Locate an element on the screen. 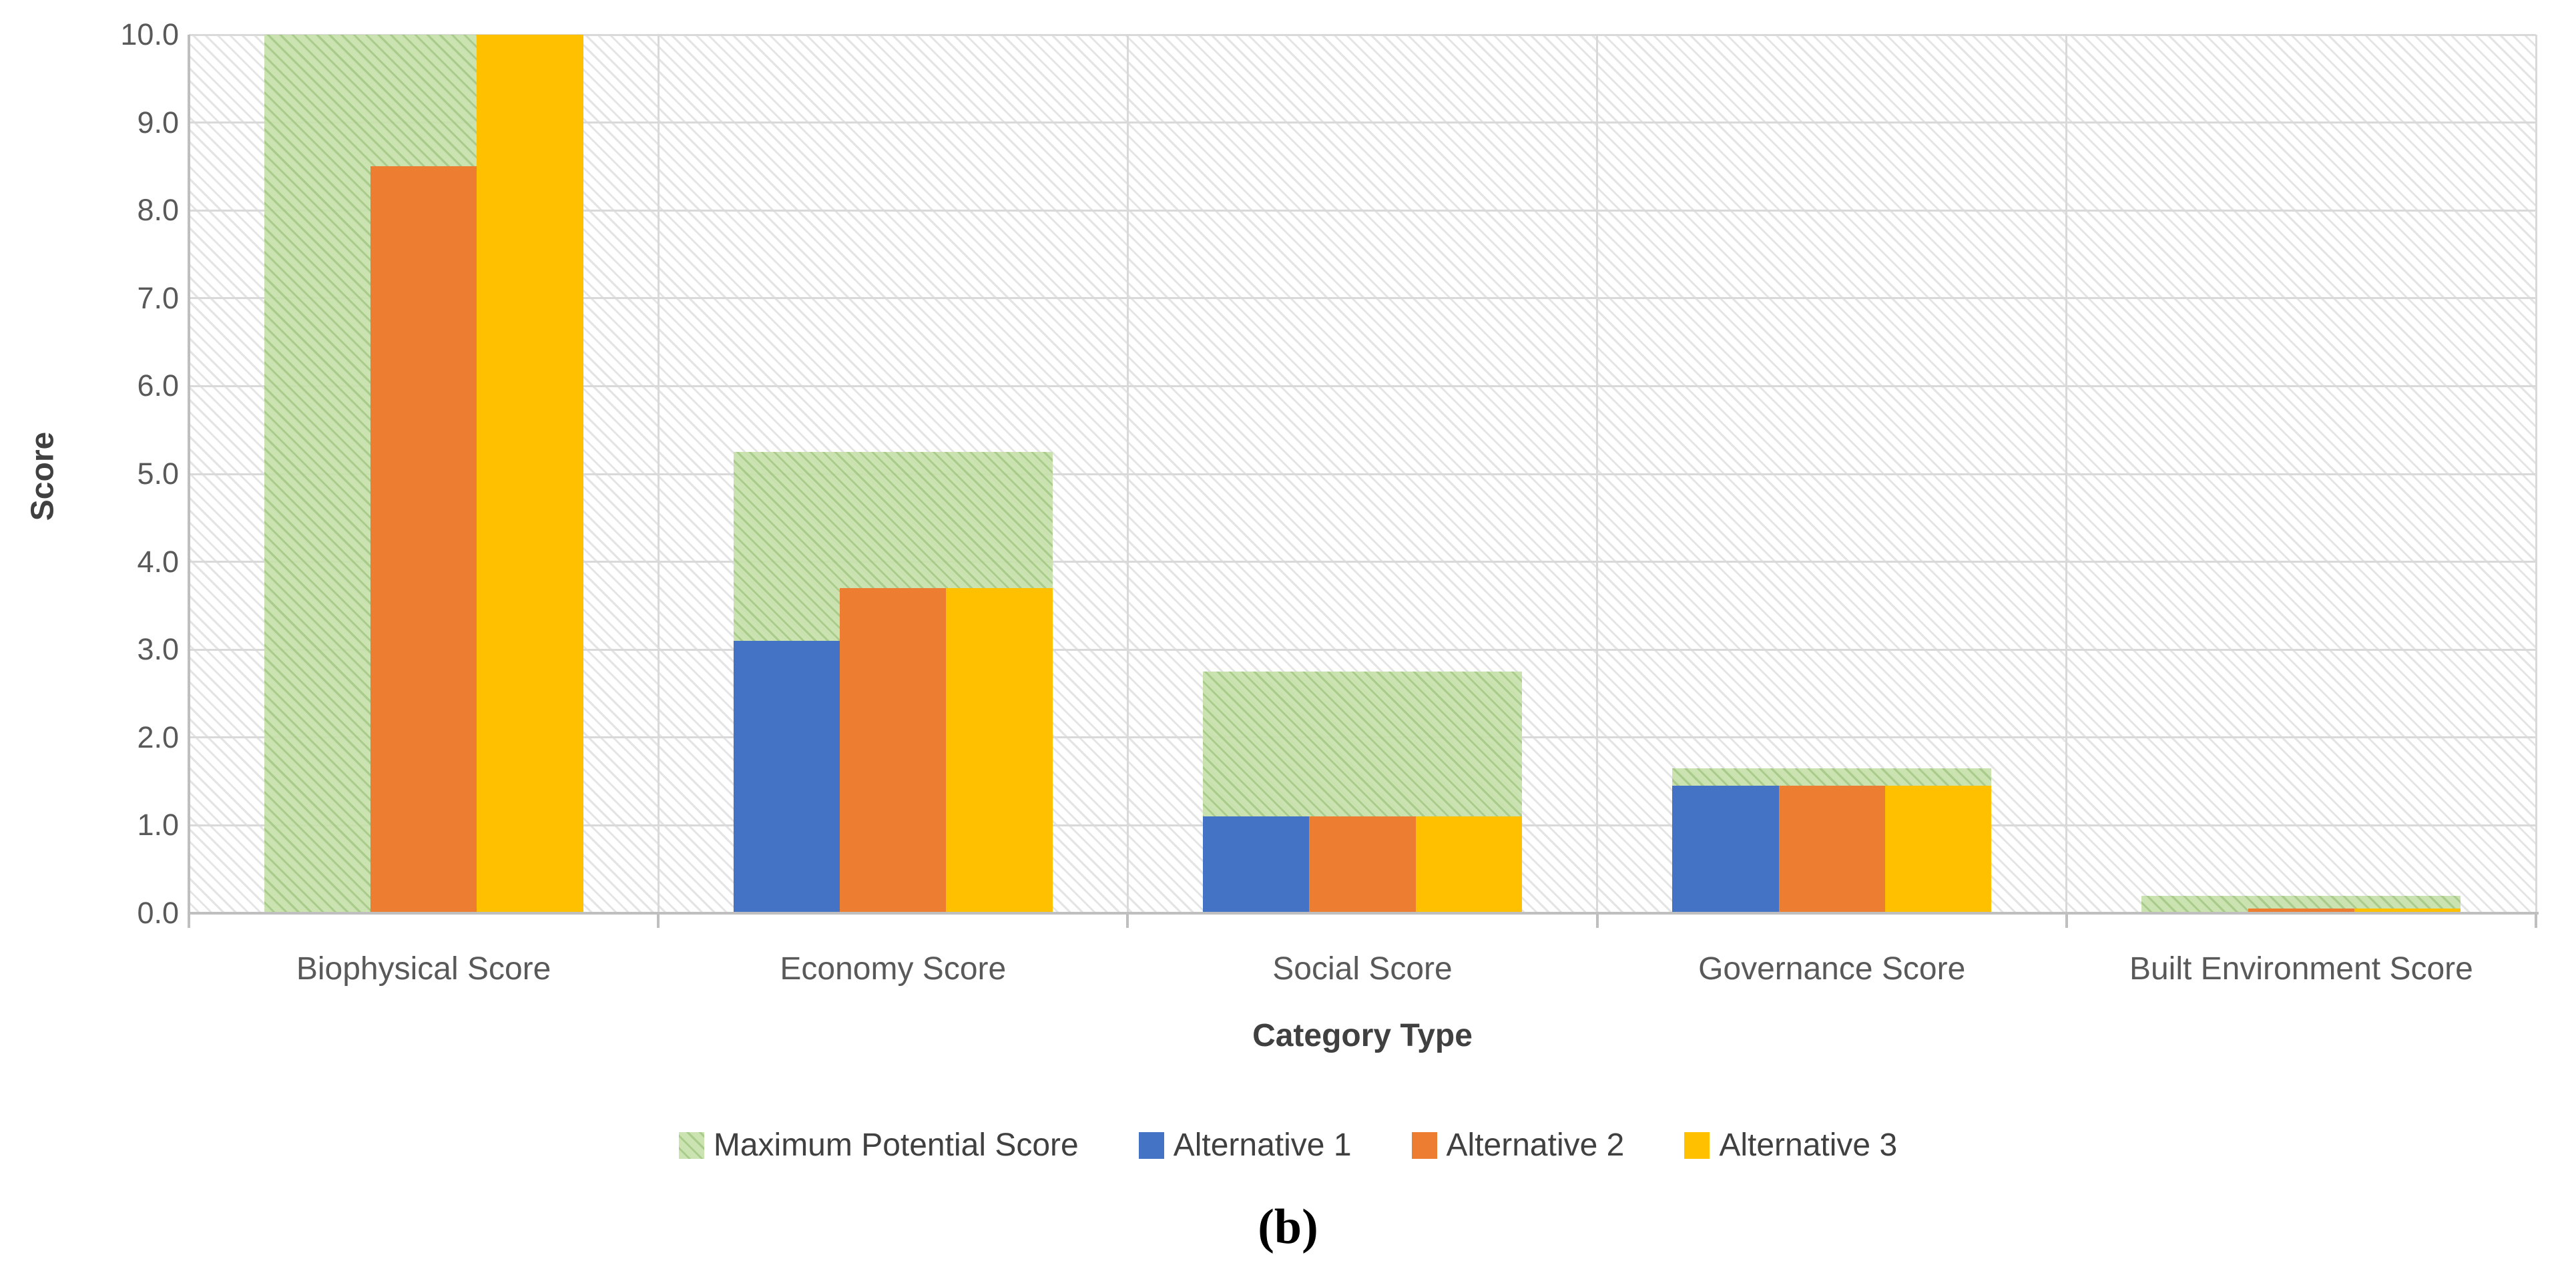 This screenshot has height=1275, width=2576. bar-alternative-1-social-score is located at coordinates (1256, 864).